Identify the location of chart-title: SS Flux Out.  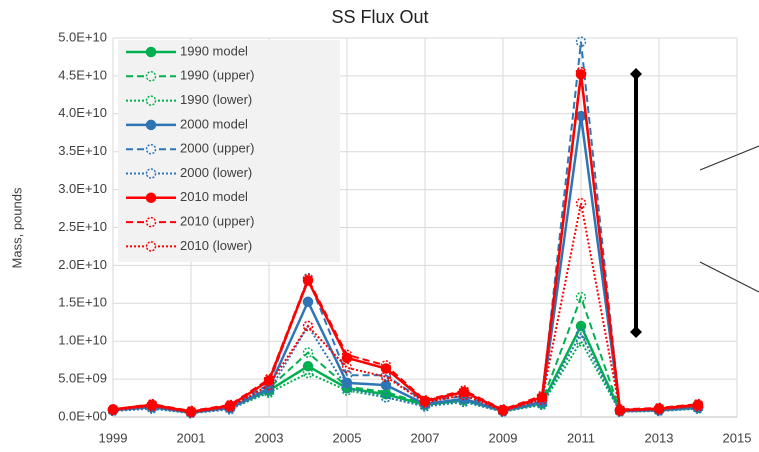
(379, 17).